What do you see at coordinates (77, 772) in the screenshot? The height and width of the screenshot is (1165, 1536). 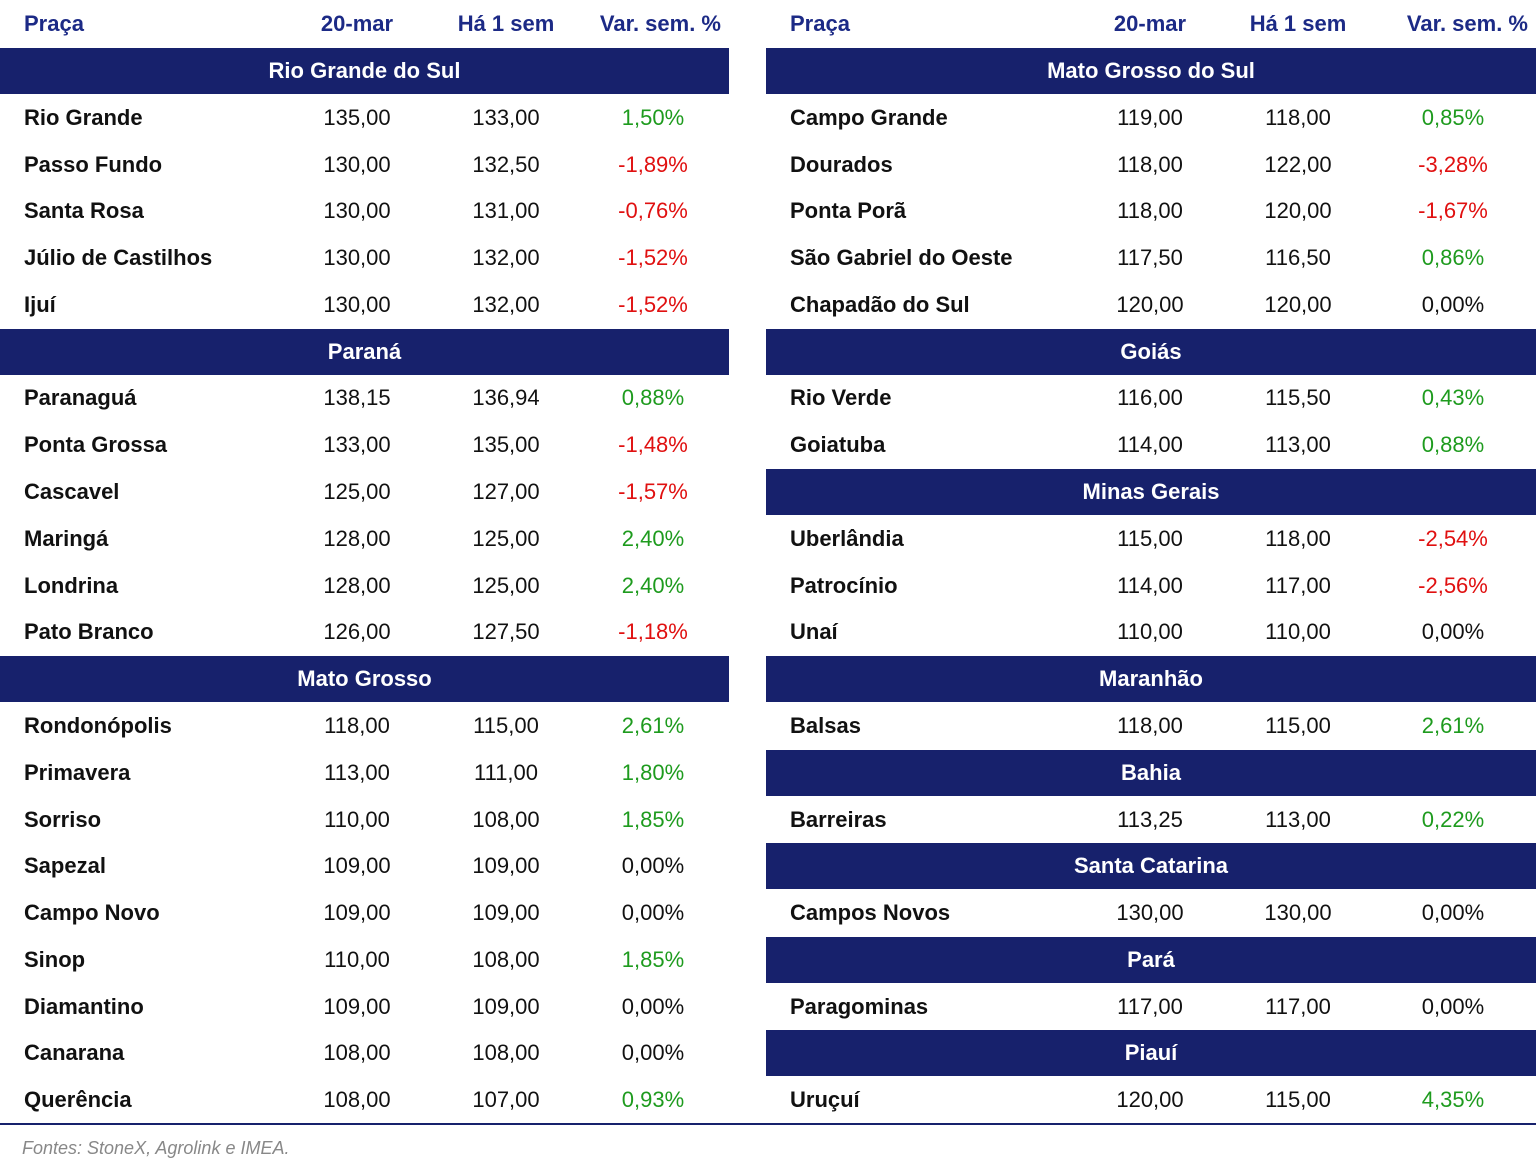 I see `place-name: Primavera` at bounding box center [77, 772].